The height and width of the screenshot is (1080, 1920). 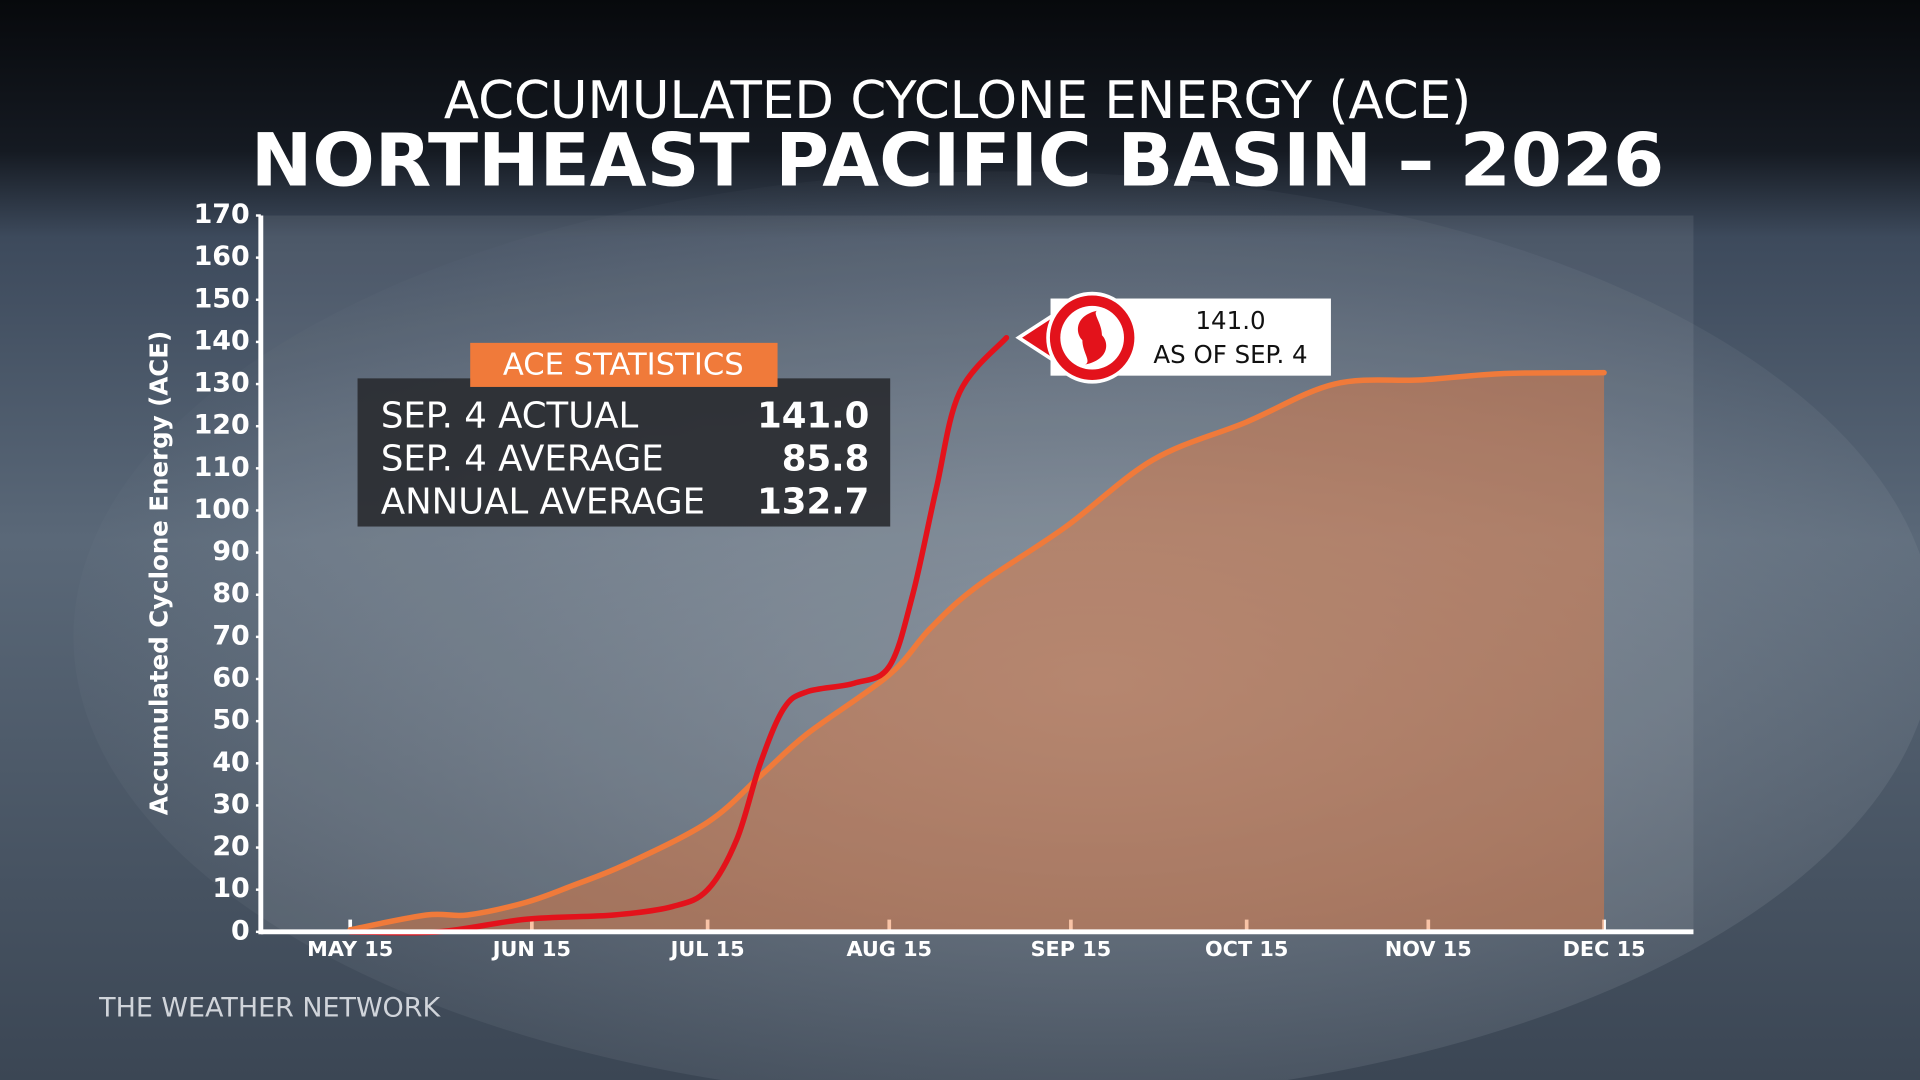 I want to click on y-tick-label: 30, so click(x=230, y=804).